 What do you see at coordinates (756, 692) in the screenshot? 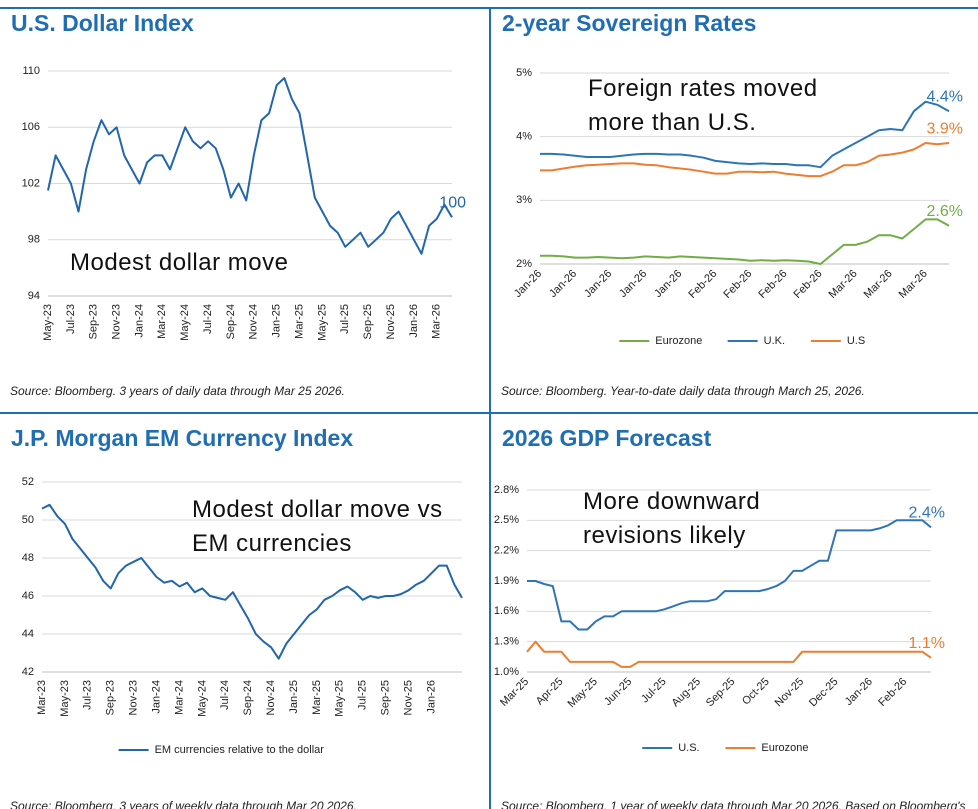
I see `x-tick-label: Oct-25` at bounding box center [756, 692].